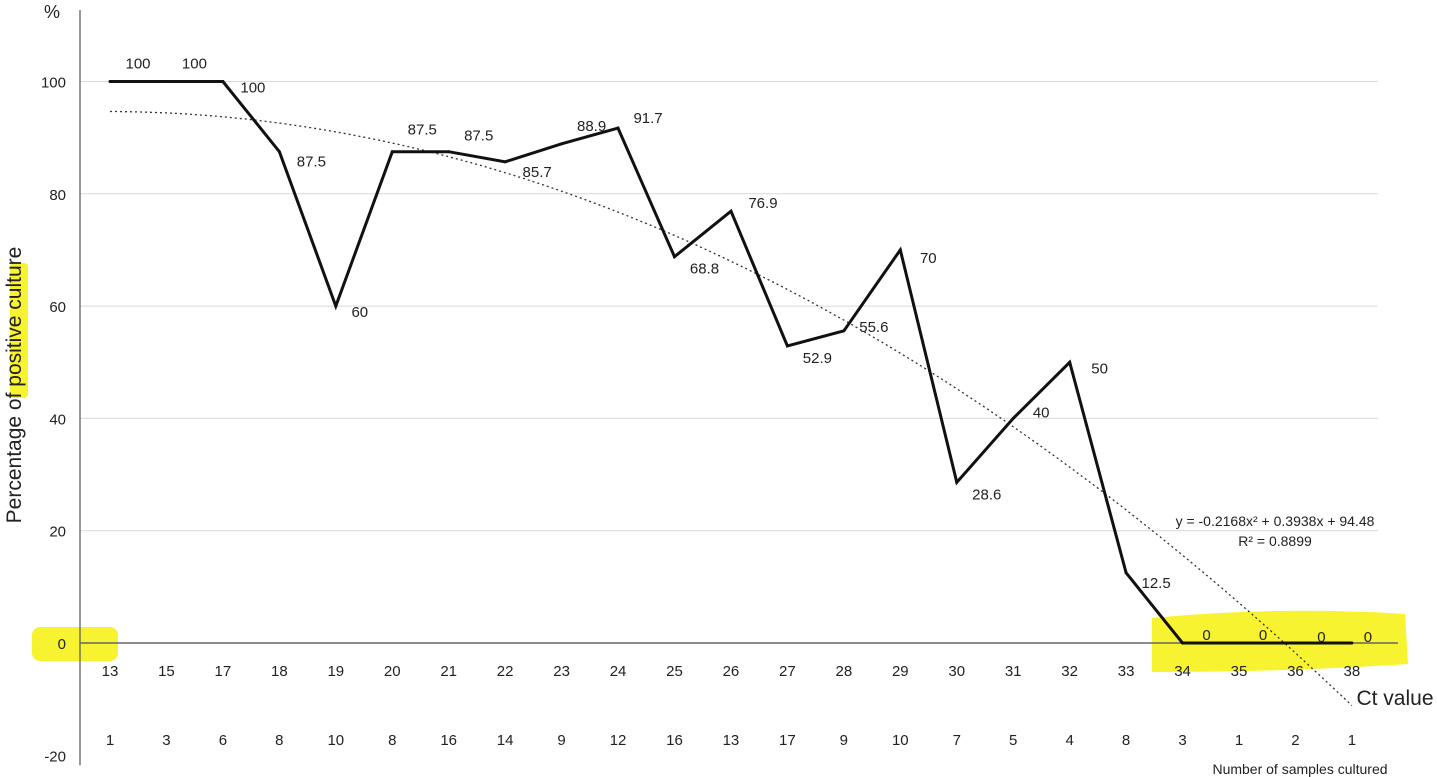 The height and width of the screenshot is (777, 1437). Describe the element at coordinates (674, 740) in the screenshot. I see `sample-count-label: 16` at that location.